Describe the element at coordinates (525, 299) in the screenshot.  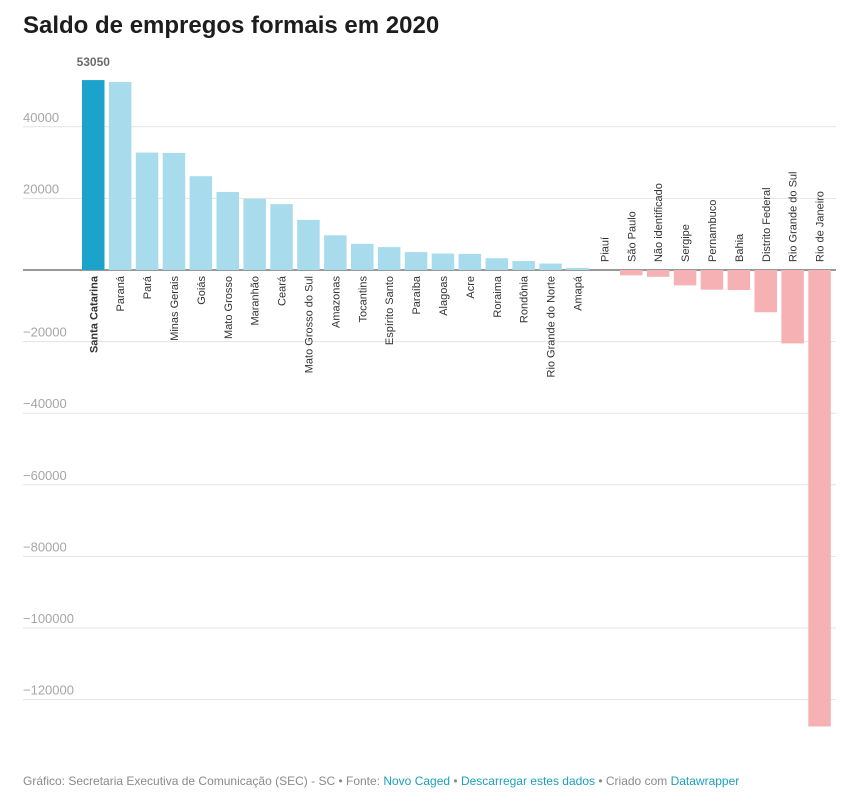
I see `category-label: Rondônia` at that location.